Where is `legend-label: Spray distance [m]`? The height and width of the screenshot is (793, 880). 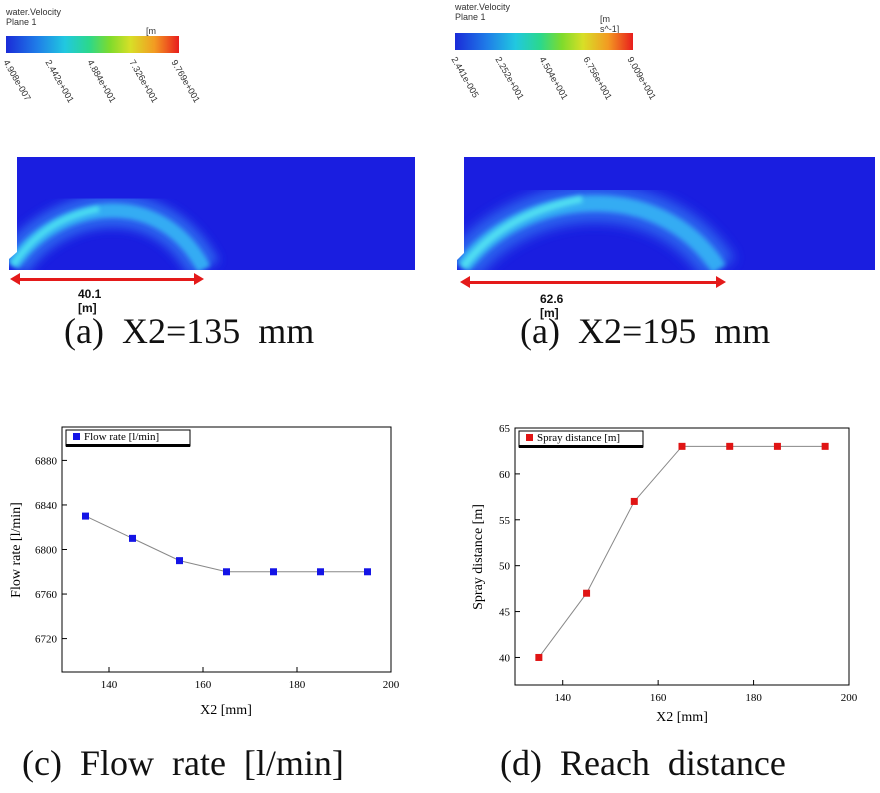
legend-label: Spray distance [m] is located at coordinates (578, 438).